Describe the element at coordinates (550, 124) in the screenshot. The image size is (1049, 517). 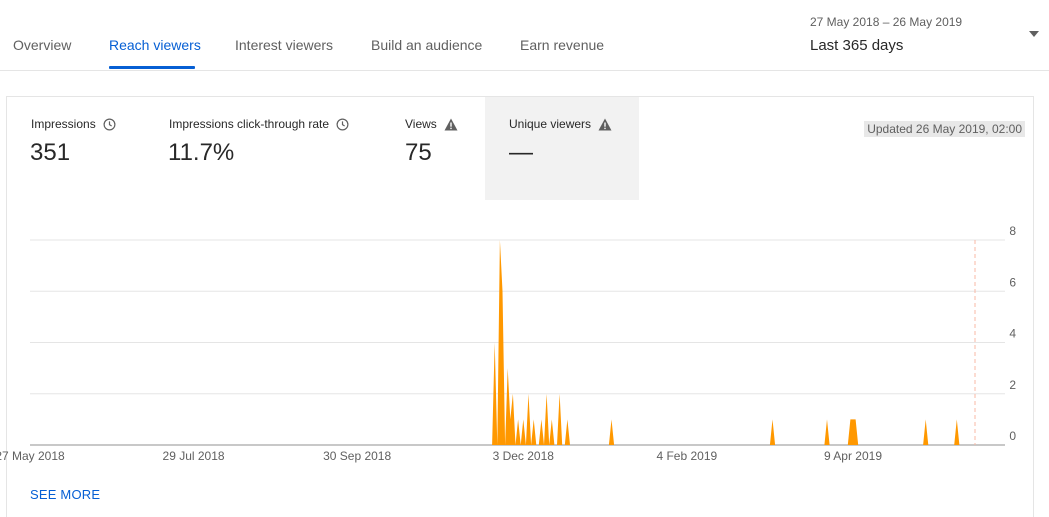
I see `metric-label: Unique viewers` at that location.